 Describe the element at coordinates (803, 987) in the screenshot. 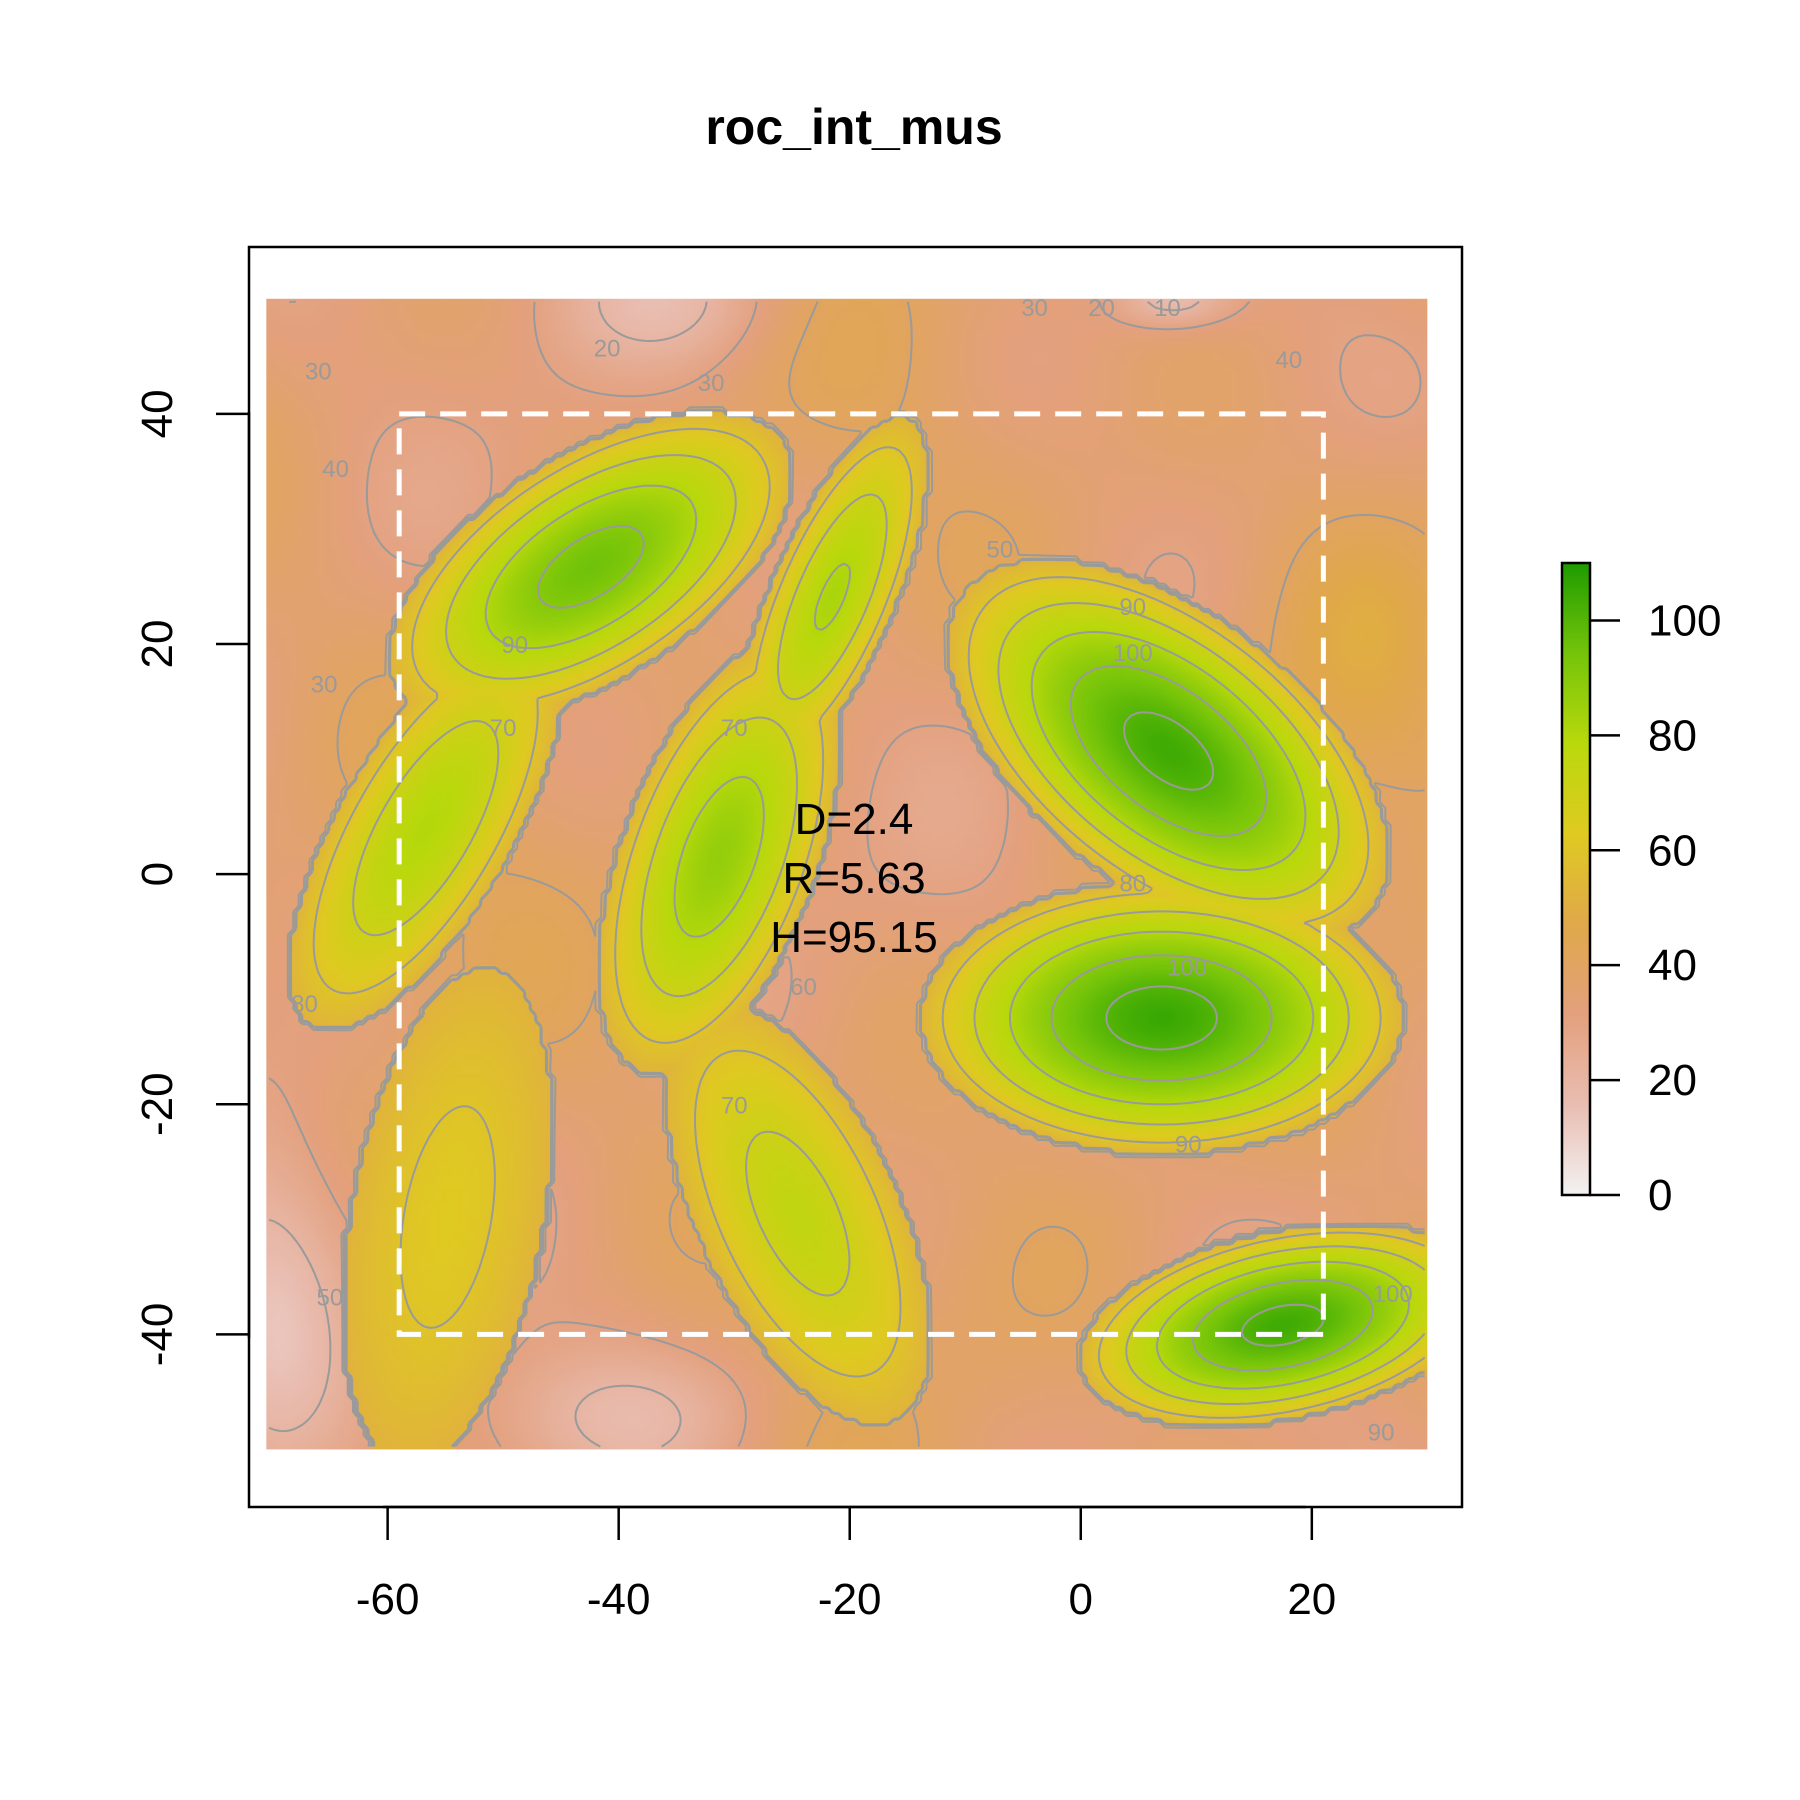

I see `contour-label: 60` at that location.